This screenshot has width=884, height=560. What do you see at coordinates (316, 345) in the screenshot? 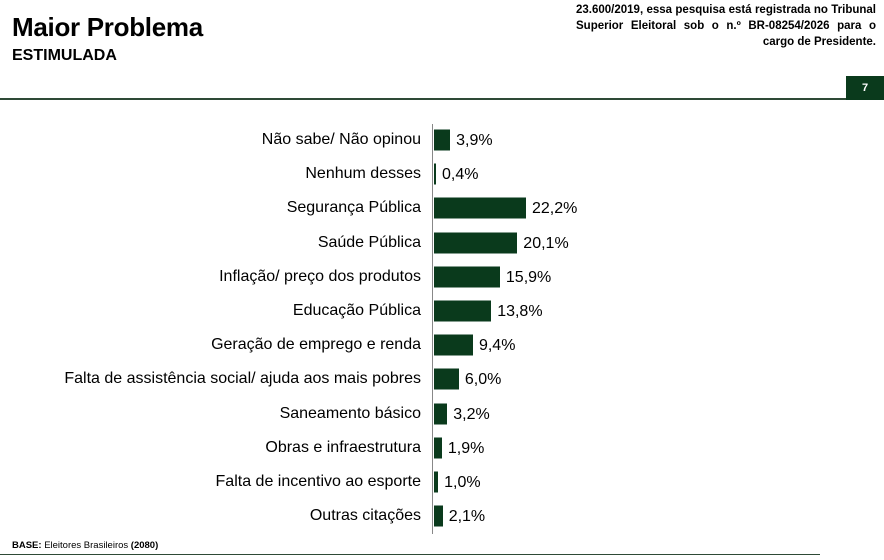
I see `category-label: Geração de emprego e renda` at bounding box center [316, 345].